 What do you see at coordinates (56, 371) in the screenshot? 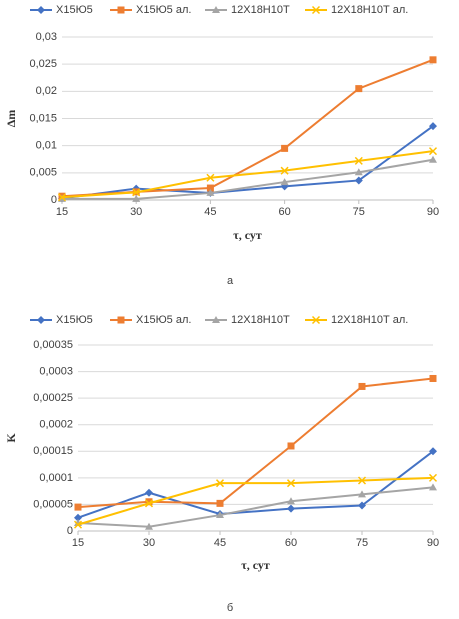
I see `y-tick-label: 0,0003` at bounding box center [56, 371].